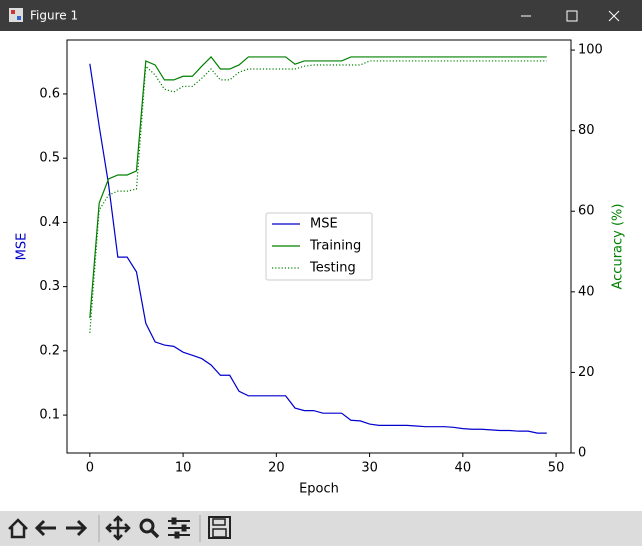  What do you see at coordinates (369, 468) in the screenshot?
I see `x-tick-label: 30` at bounding box center [369, 468].